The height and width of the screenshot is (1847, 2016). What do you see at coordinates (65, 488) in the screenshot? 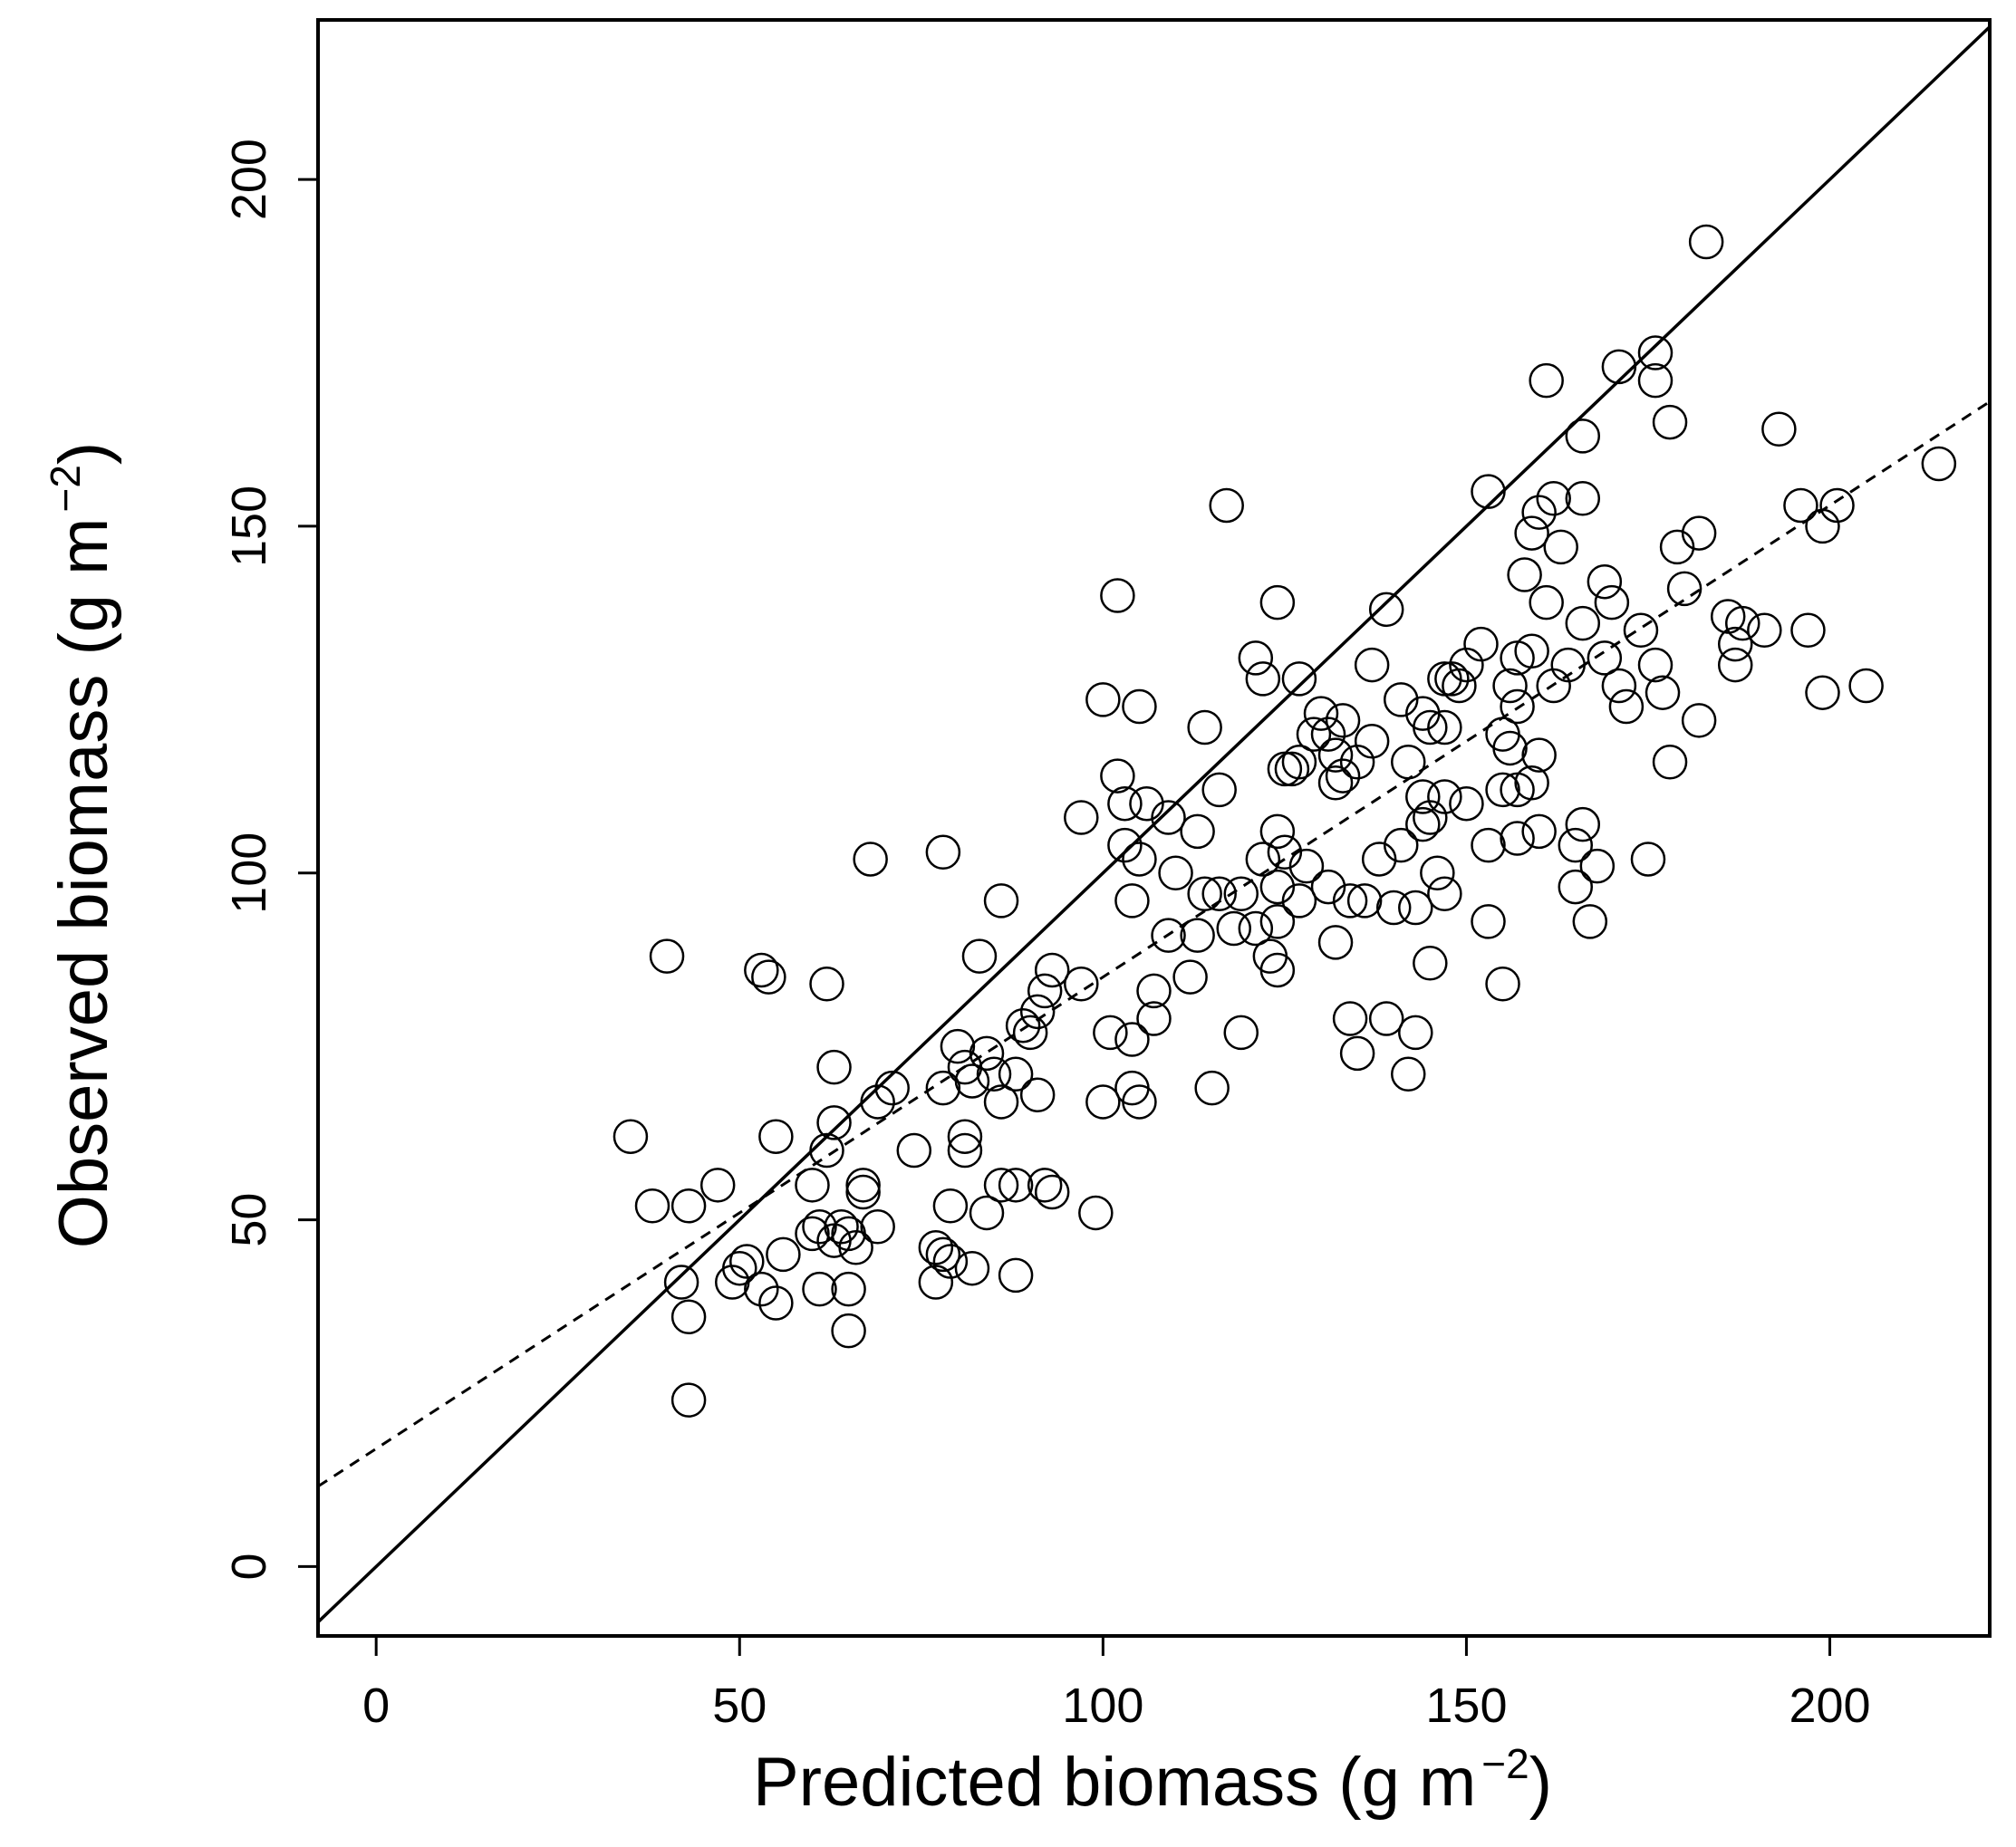
I see `y-axis-title-exponent: −2` at bounding box center [65, 488].